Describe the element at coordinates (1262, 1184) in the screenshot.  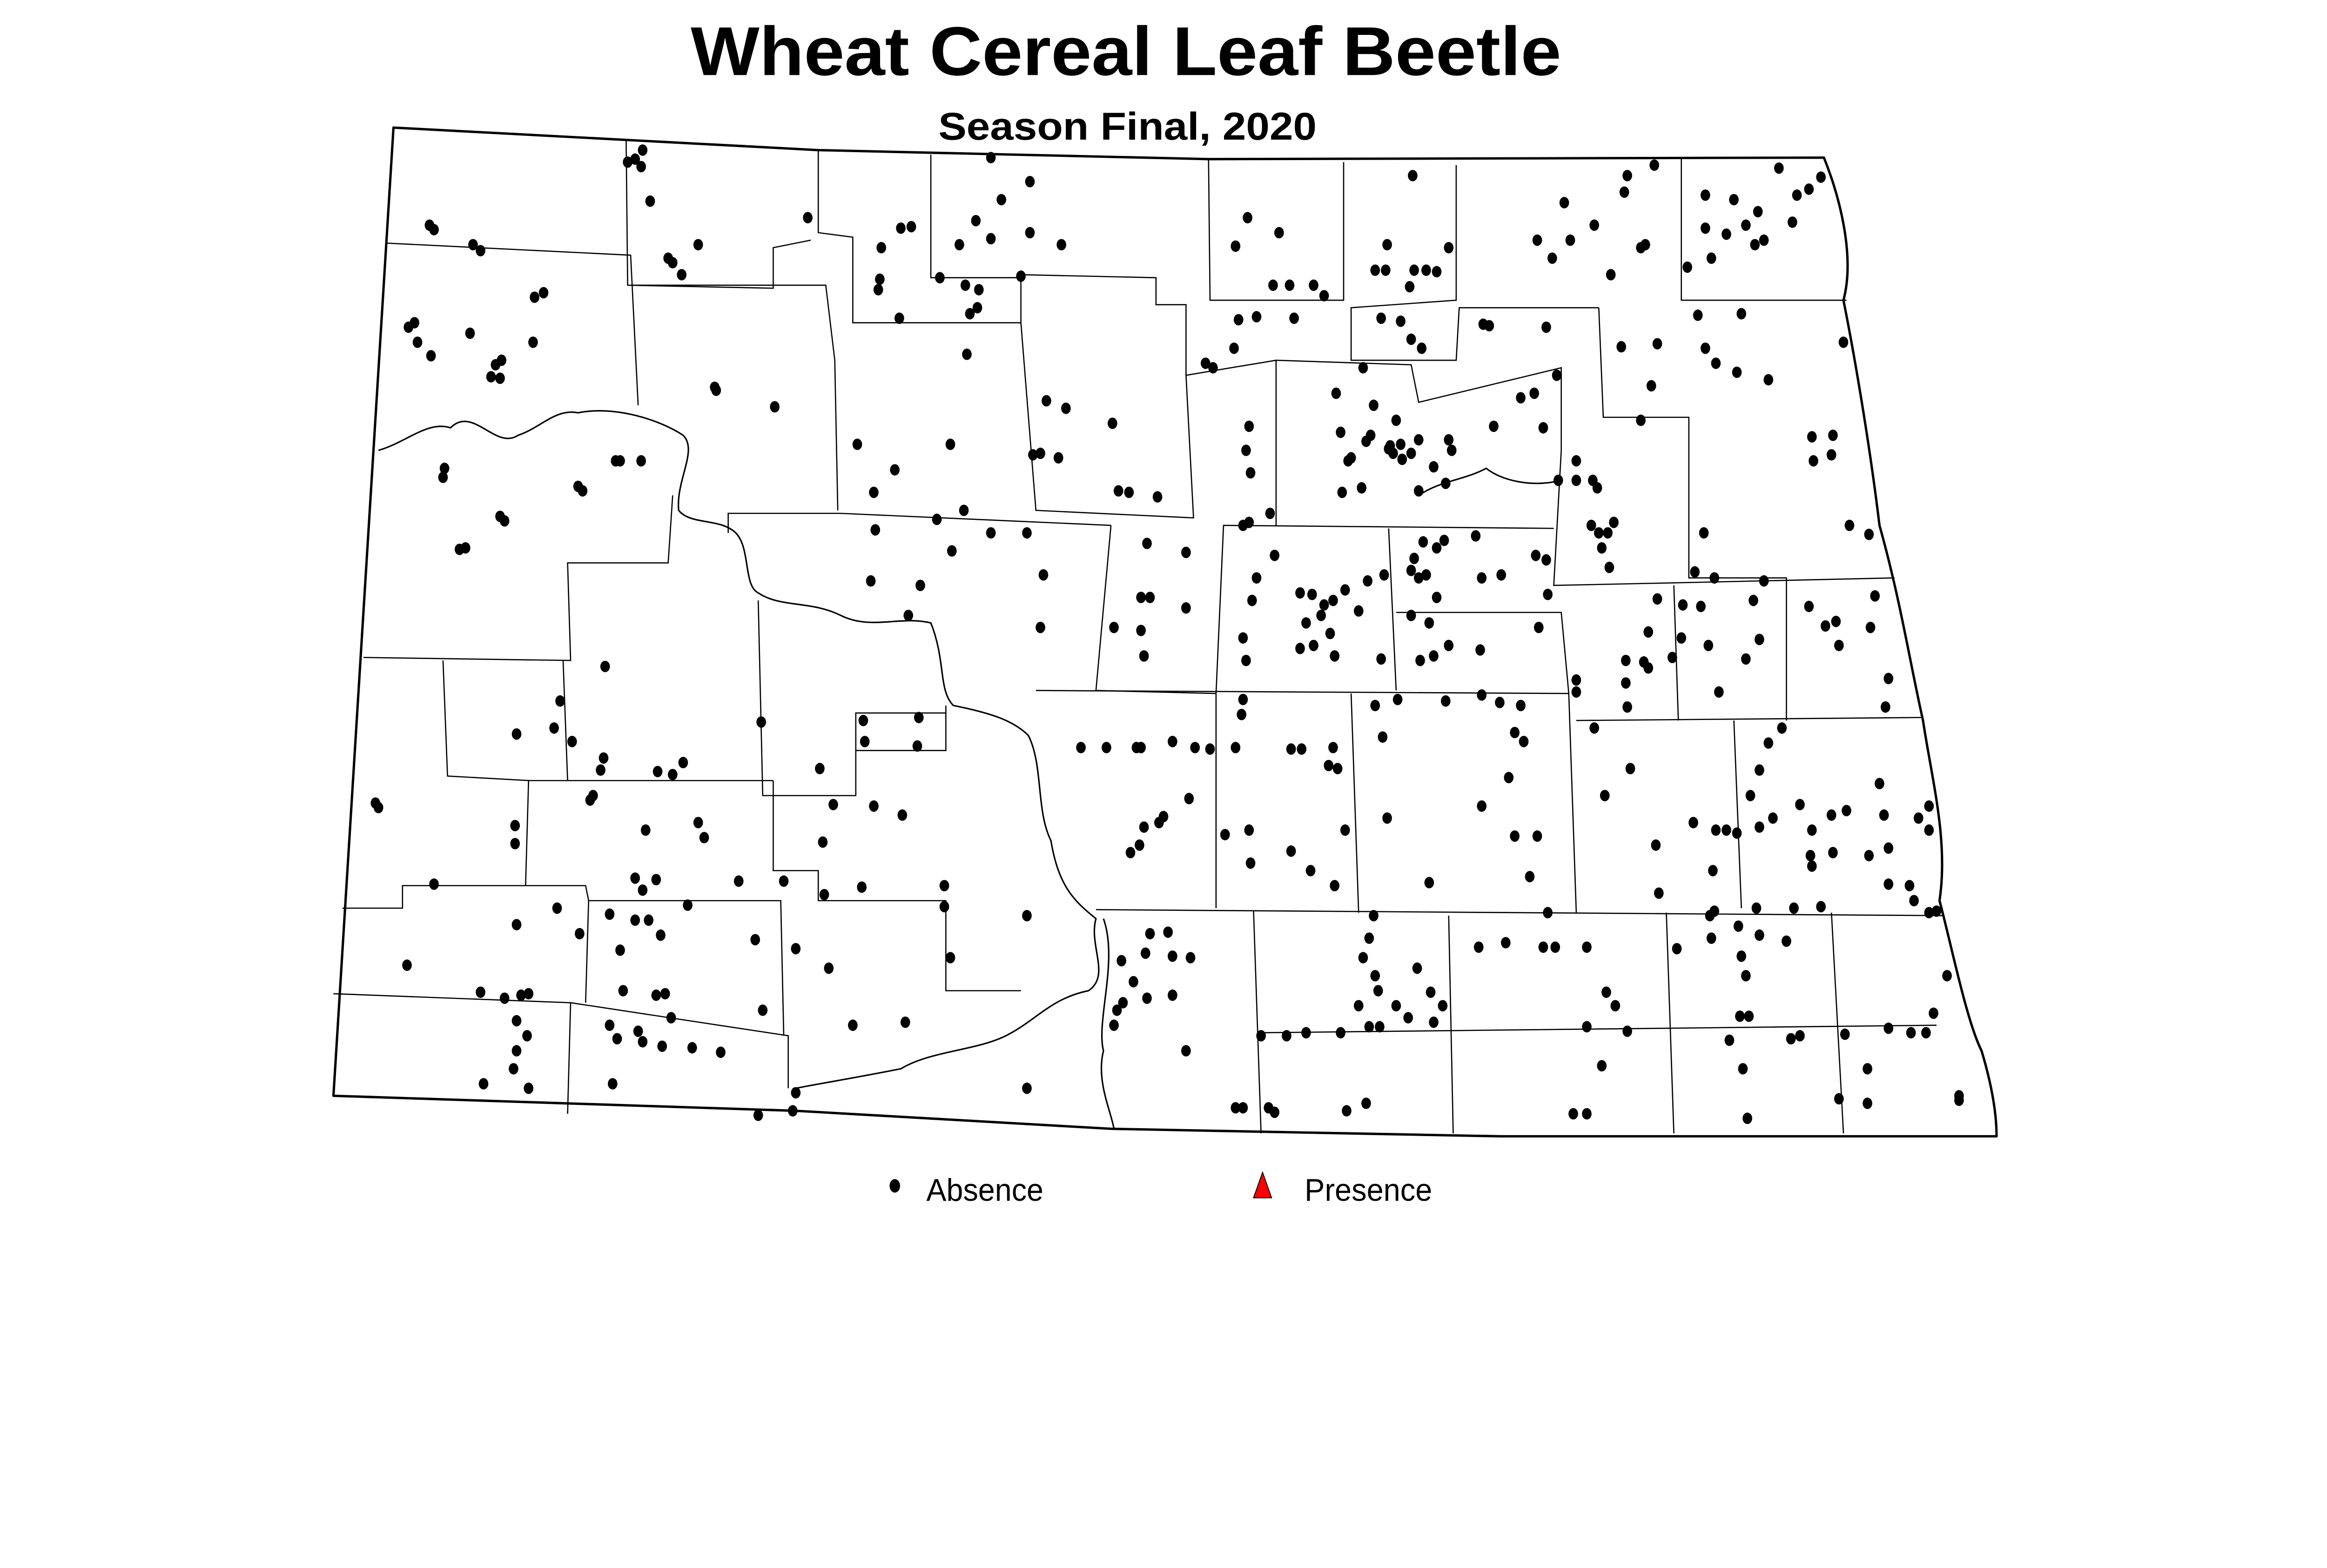
I see `presence-symbol-icon` at that location.